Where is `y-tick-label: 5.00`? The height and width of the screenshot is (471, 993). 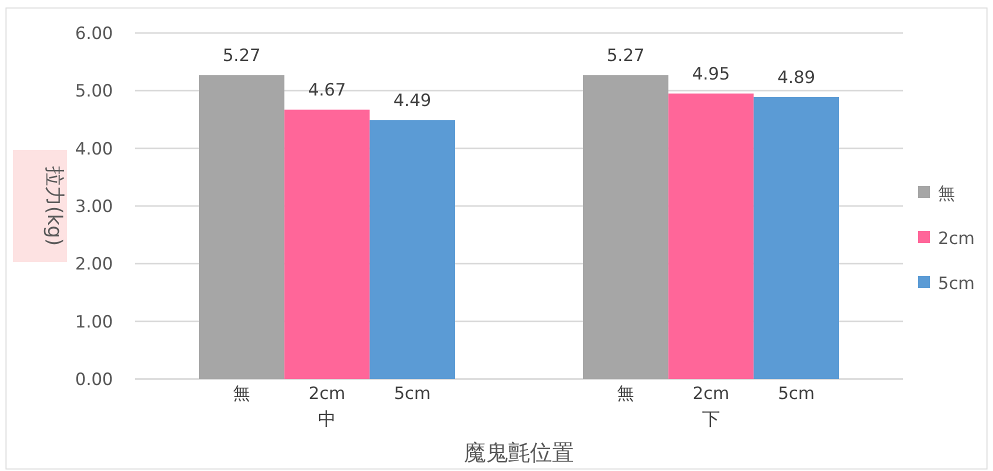
y-tick-label: 5.00 is located at coordinates (94, 92).